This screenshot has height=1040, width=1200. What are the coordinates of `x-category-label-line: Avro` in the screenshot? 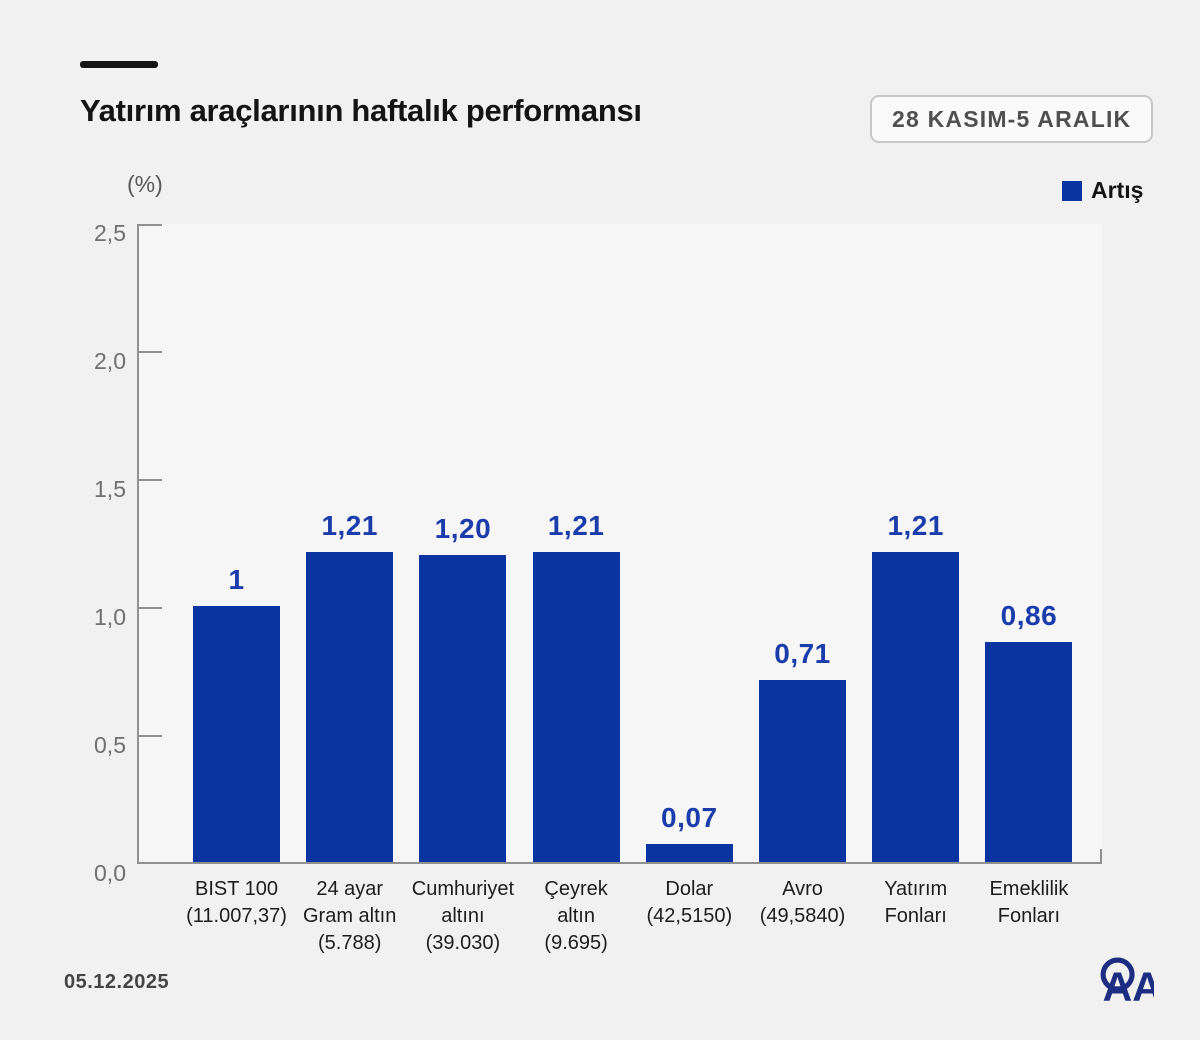 It's located at (802, 889).